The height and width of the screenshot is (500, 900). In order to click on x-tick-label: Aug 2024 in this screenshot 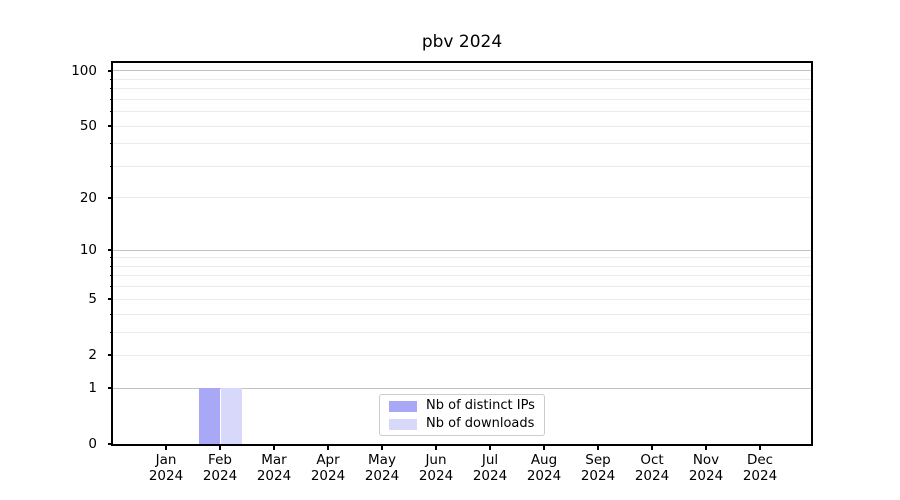, I will do `click(544, 468)`.